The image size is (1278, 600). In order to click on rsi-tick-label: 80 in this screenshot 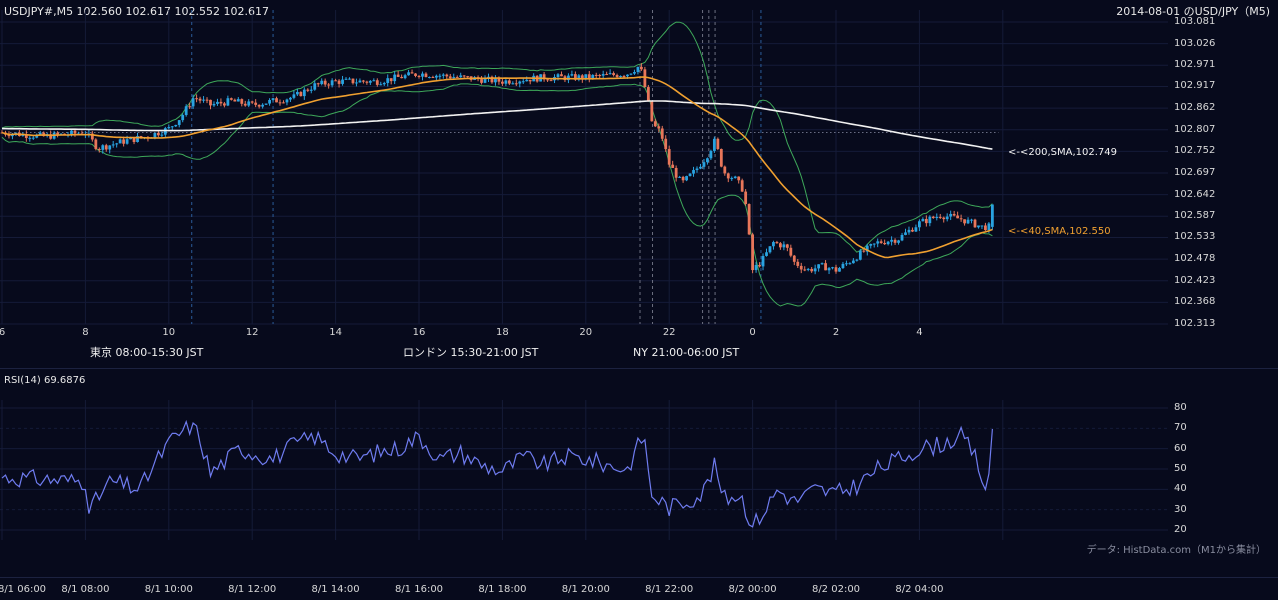, I will do `click(1180, 407)`.